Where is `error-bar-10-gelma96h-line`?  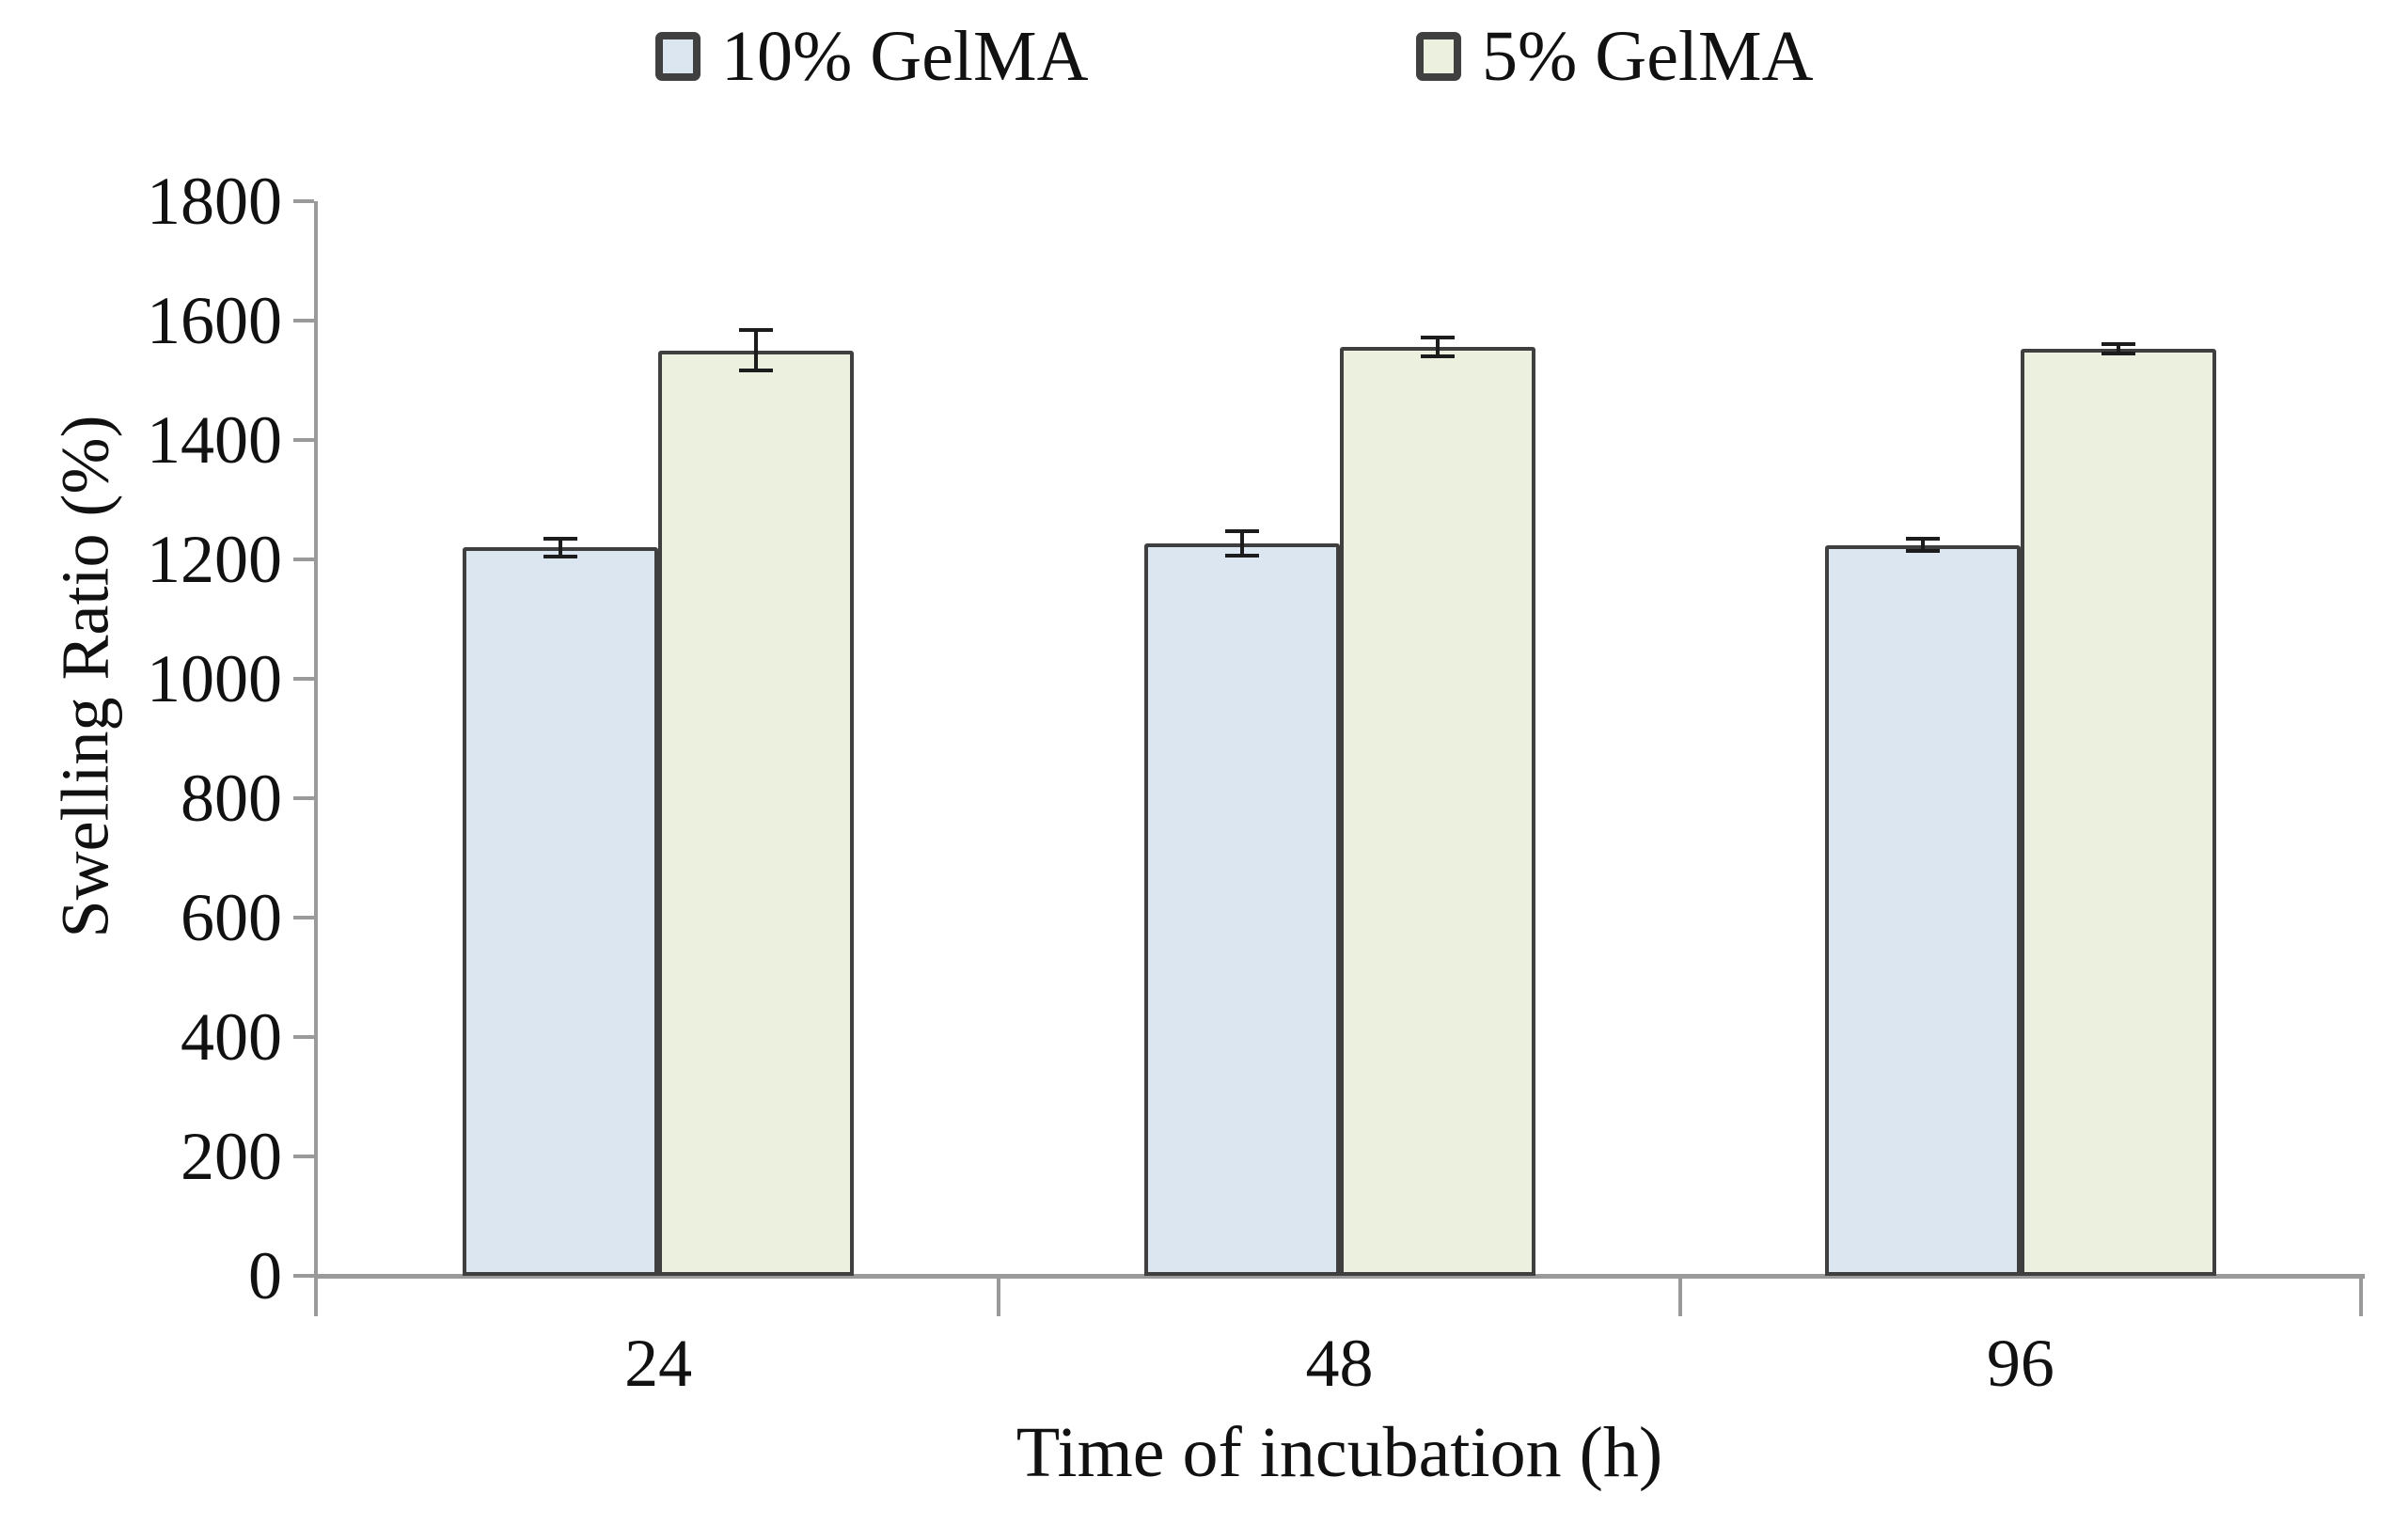 error-bar-10-gelma96h-line is located at coordinates (1923, 545).